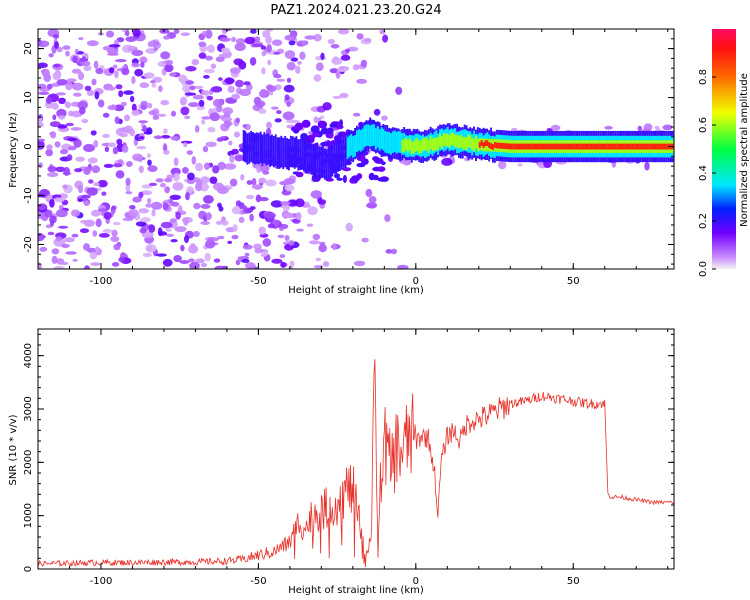 The image size is (750, 600). What do you see at coordinates (573, 281) in the screenshot?
I see `spectrogram-x-tick-label: 50` at bounding box center [573, 281].